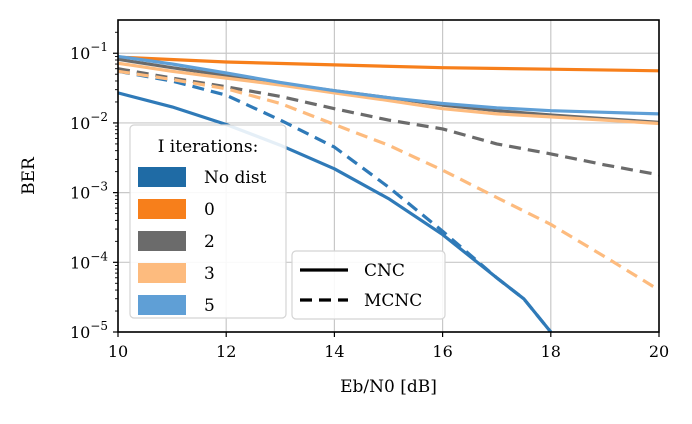  I want to click on series-line-5-cnc, so click(388, 85).